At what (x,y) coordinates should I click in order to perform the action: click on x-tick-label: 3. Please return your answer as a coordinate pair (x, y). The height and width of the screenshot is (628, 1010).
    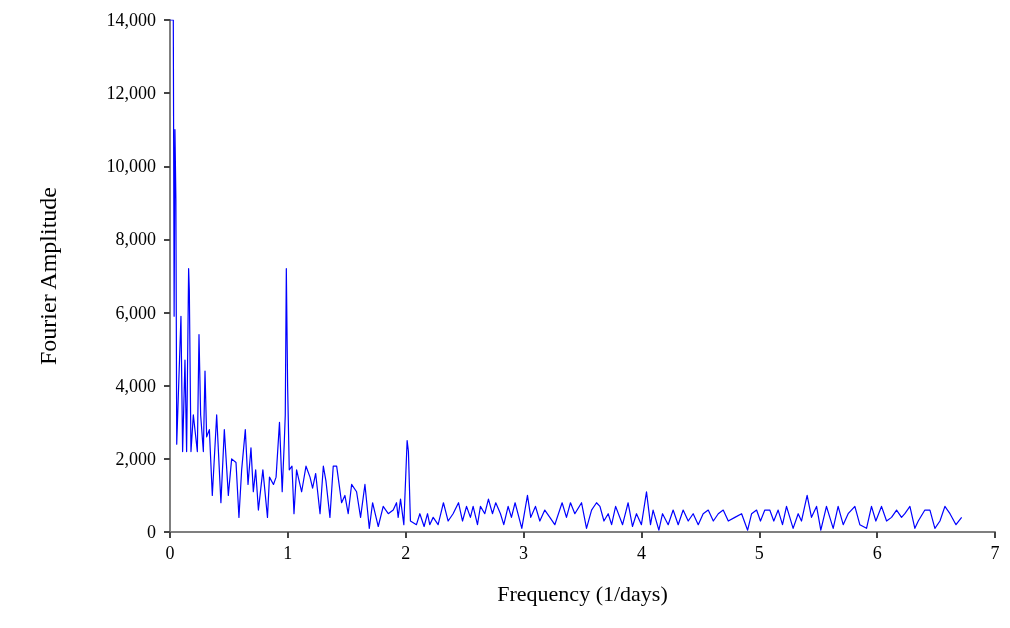
    Looking at the image, I should click on (524, 553).